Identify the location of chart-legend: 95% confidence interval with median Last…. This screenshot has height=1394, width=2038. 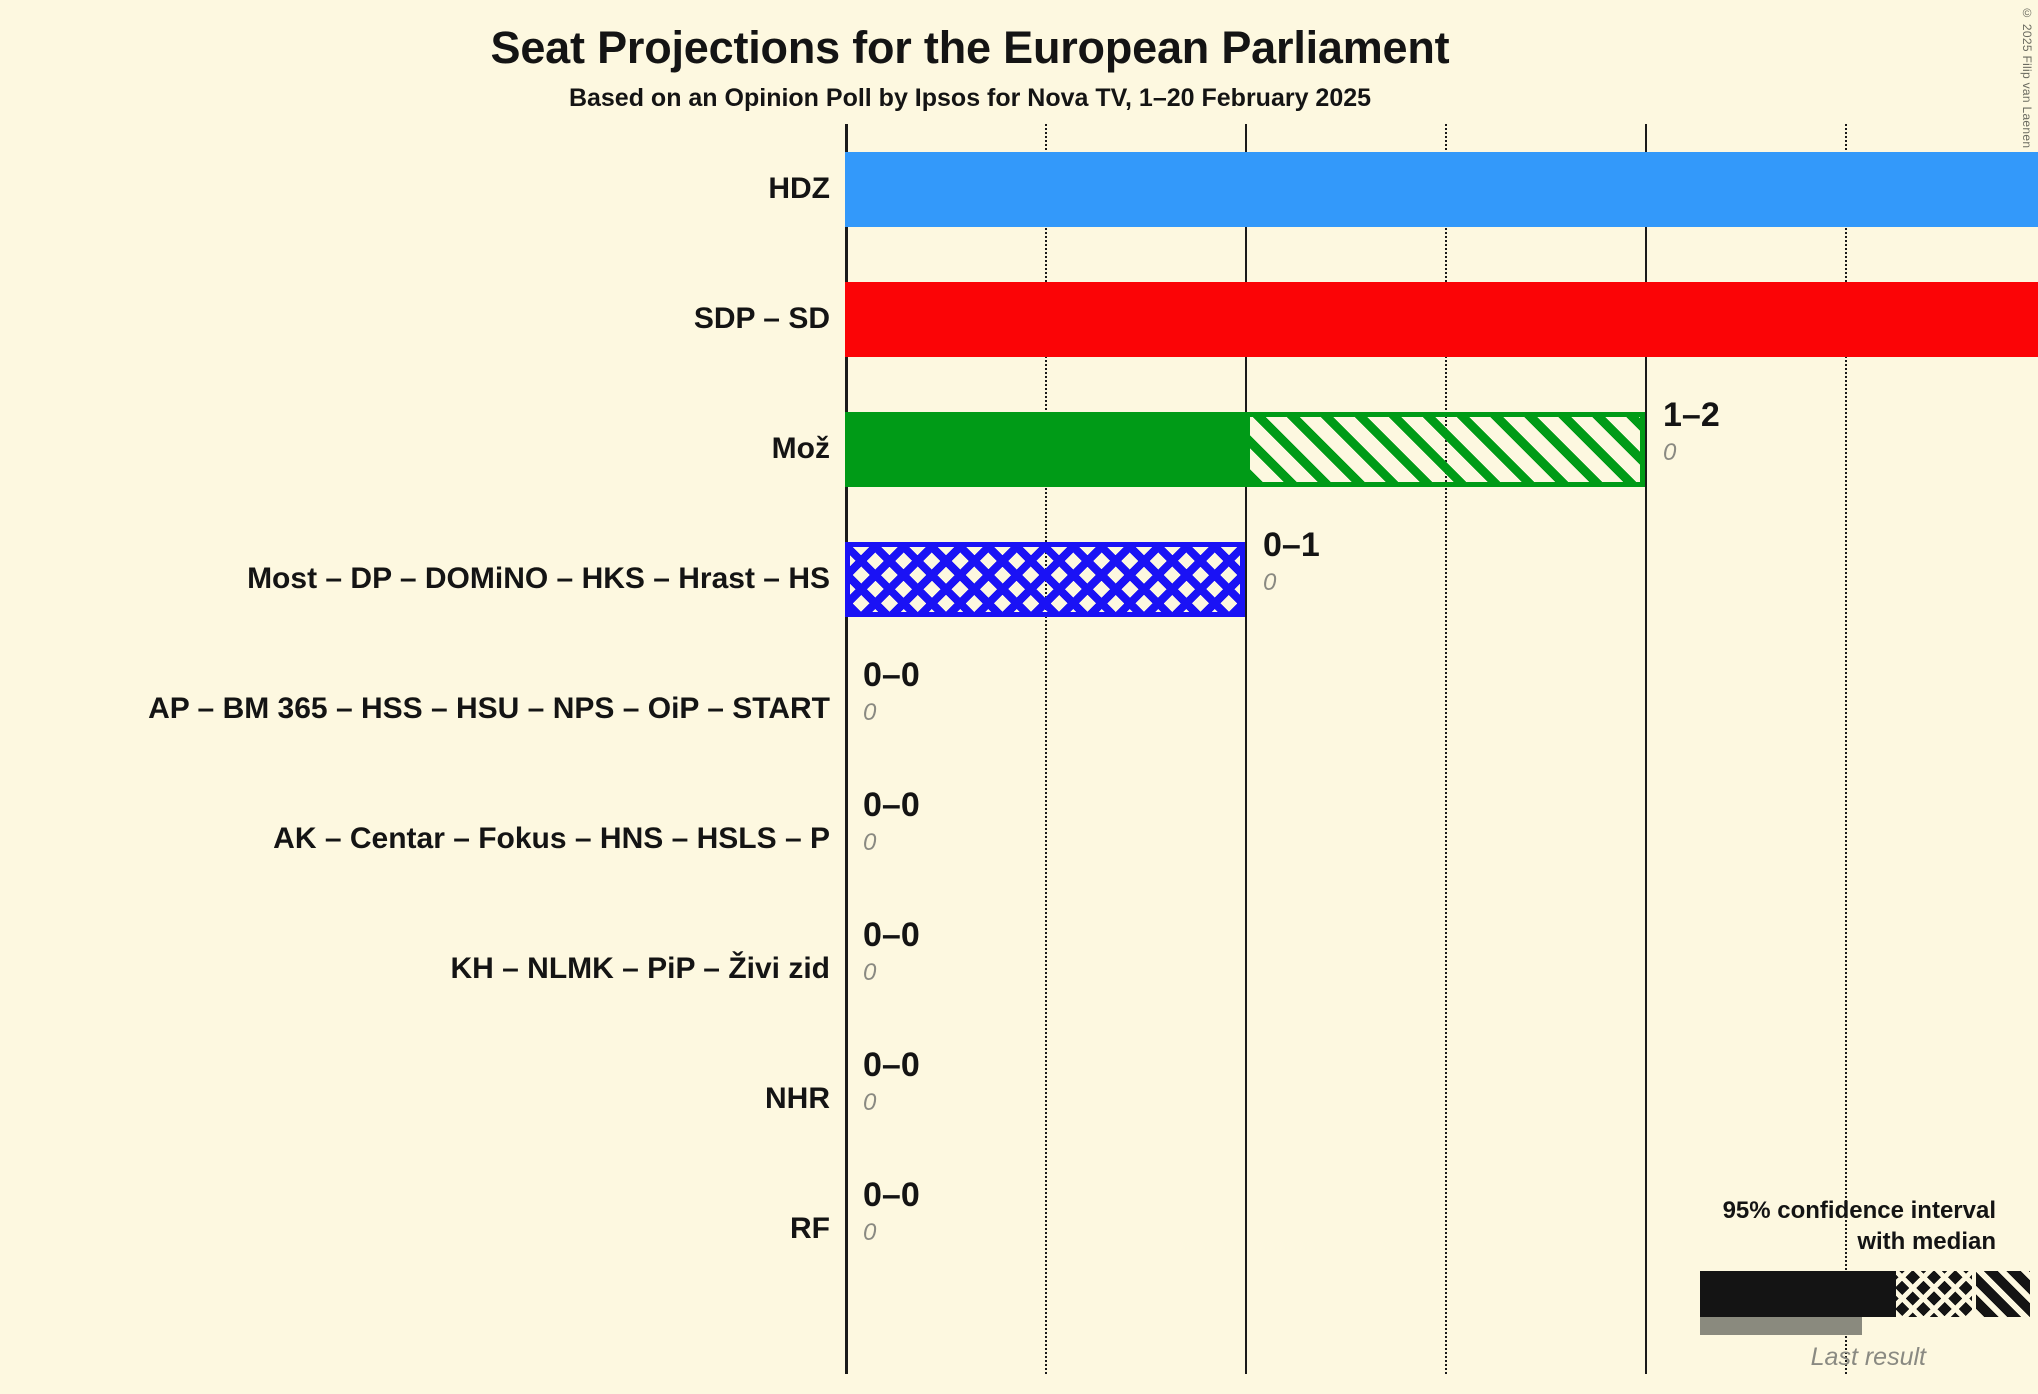
(1848, 1283).